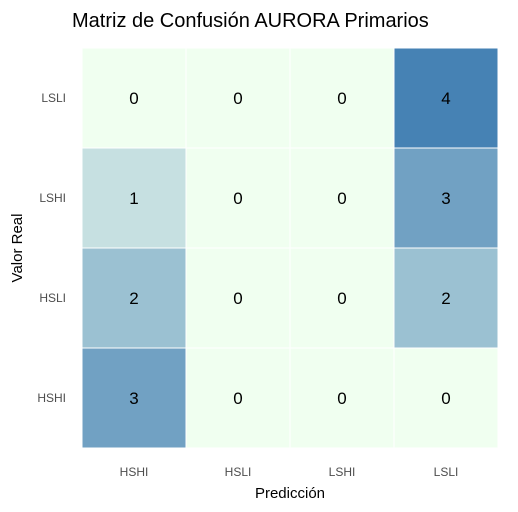 The width and height of the screenshot is (518, 512). Describe the element at coordinates (446, 472) in the screenshot. I see `x-tick-label: LSLI` at that location.